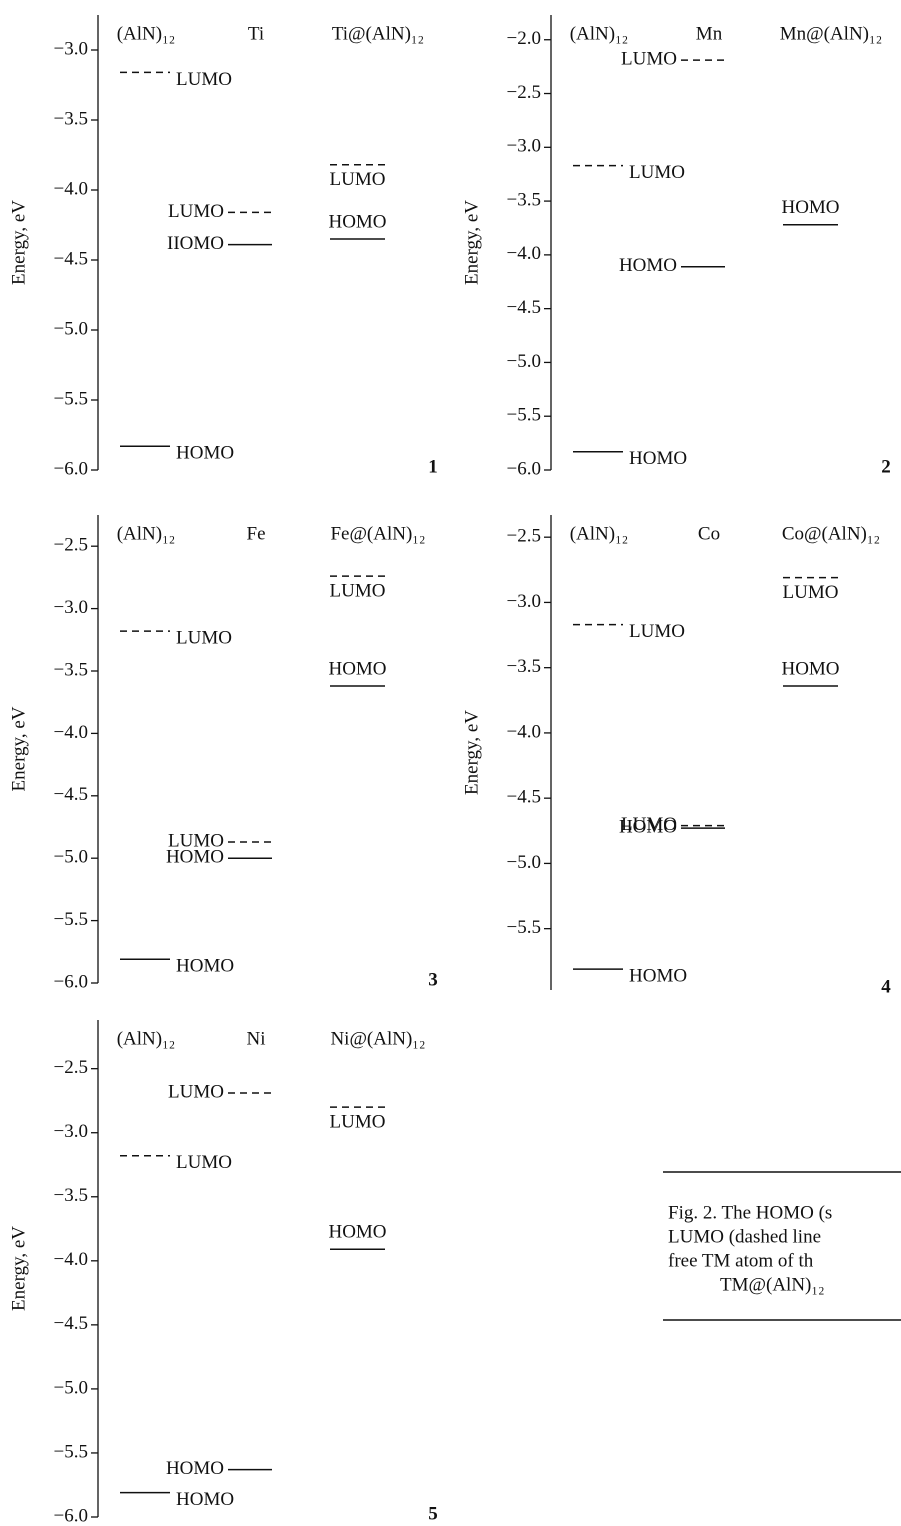 The image size is (901, 1526). I want to click on panel-number: 4, so click(886, 986).